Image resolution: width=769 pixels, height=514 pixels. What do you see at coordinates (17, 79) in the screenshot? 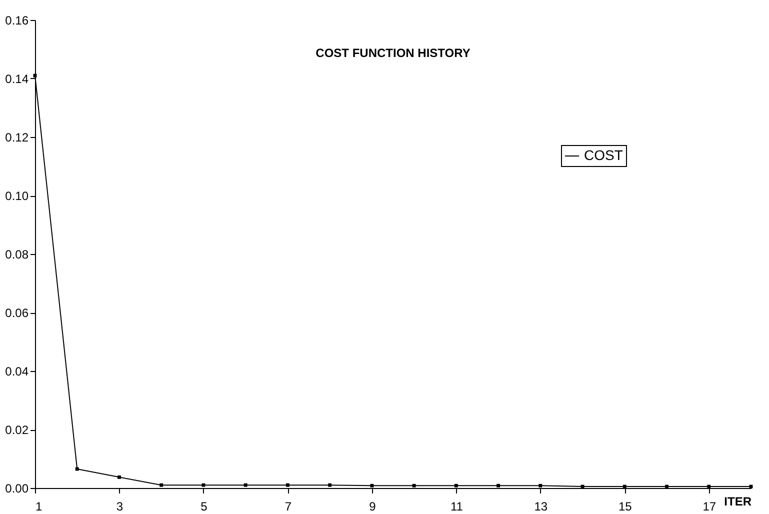
I see `y-tick-label: 0.14` at bounding box center [17, 79].